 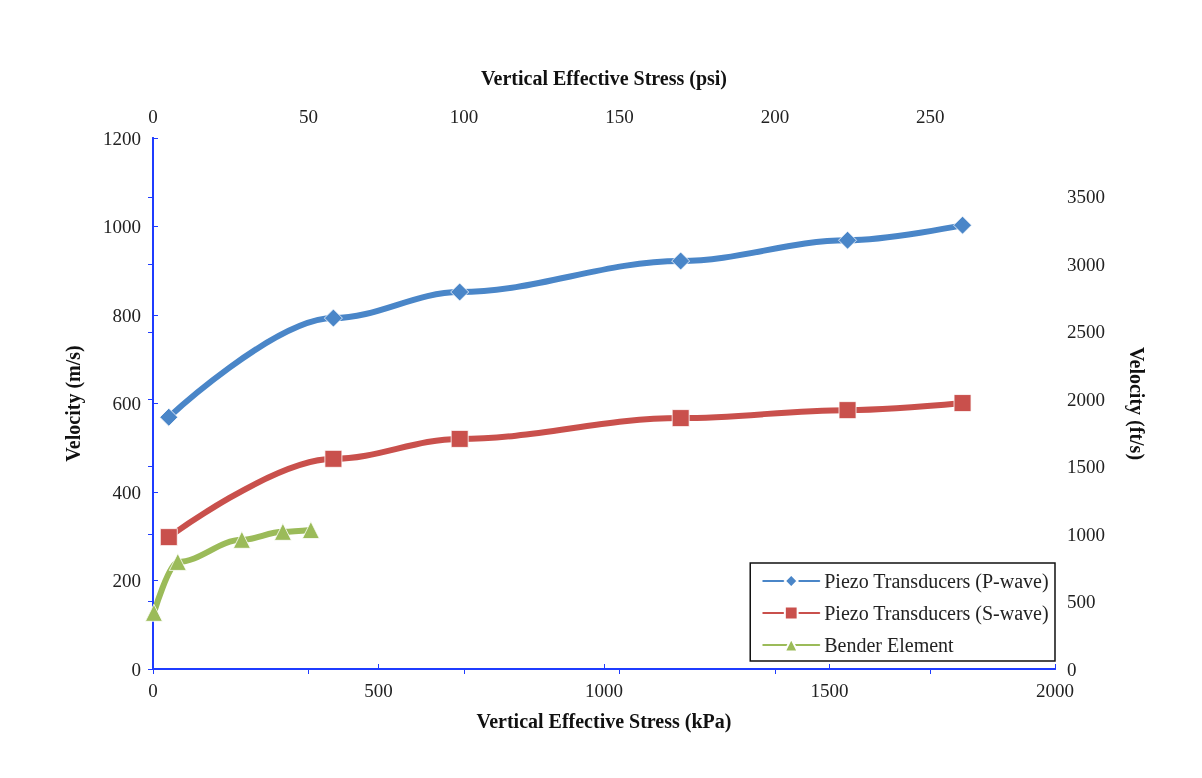 I want to click on y2-axis-title: Velocity (ft/s), so click(x=1136, y=403).